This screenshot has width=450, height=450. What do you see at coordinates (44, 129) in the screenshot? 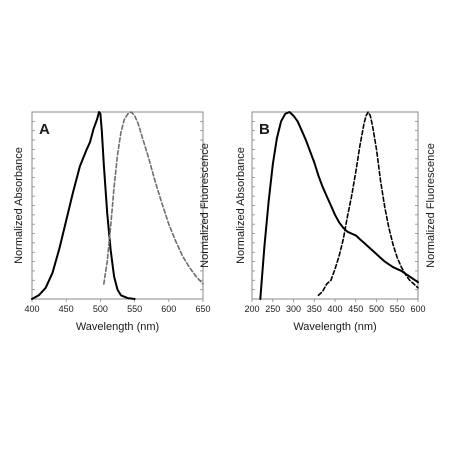
I see `panel-label: A` at bounding box center [44, 129].